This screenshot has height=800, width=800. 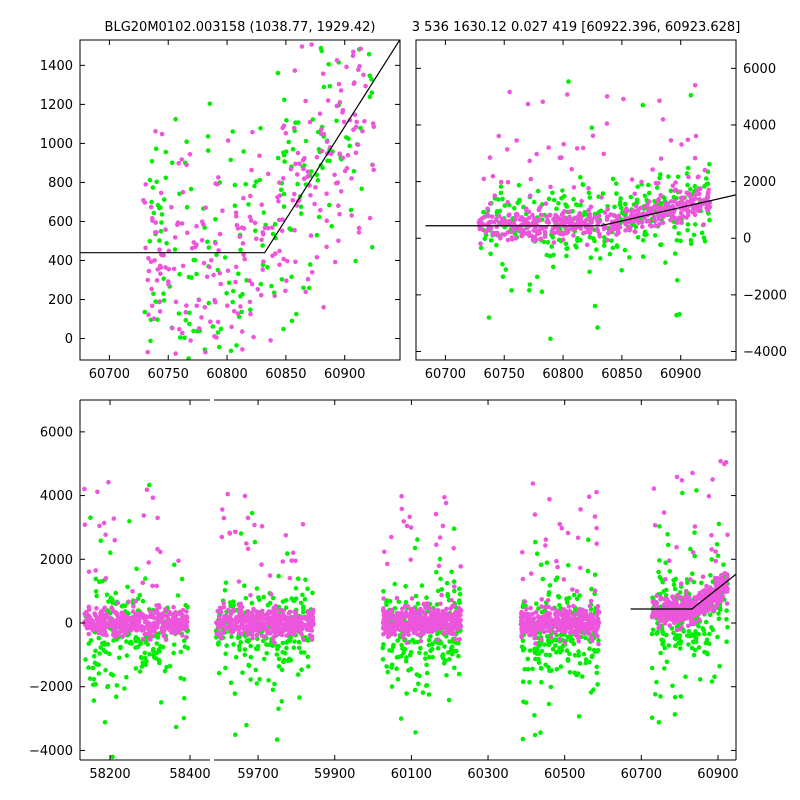 What do you see at coordinates (334, 774) in the screenshot?
I see `full-season-xtick-label: 59900` at bounding box center [334, 774].